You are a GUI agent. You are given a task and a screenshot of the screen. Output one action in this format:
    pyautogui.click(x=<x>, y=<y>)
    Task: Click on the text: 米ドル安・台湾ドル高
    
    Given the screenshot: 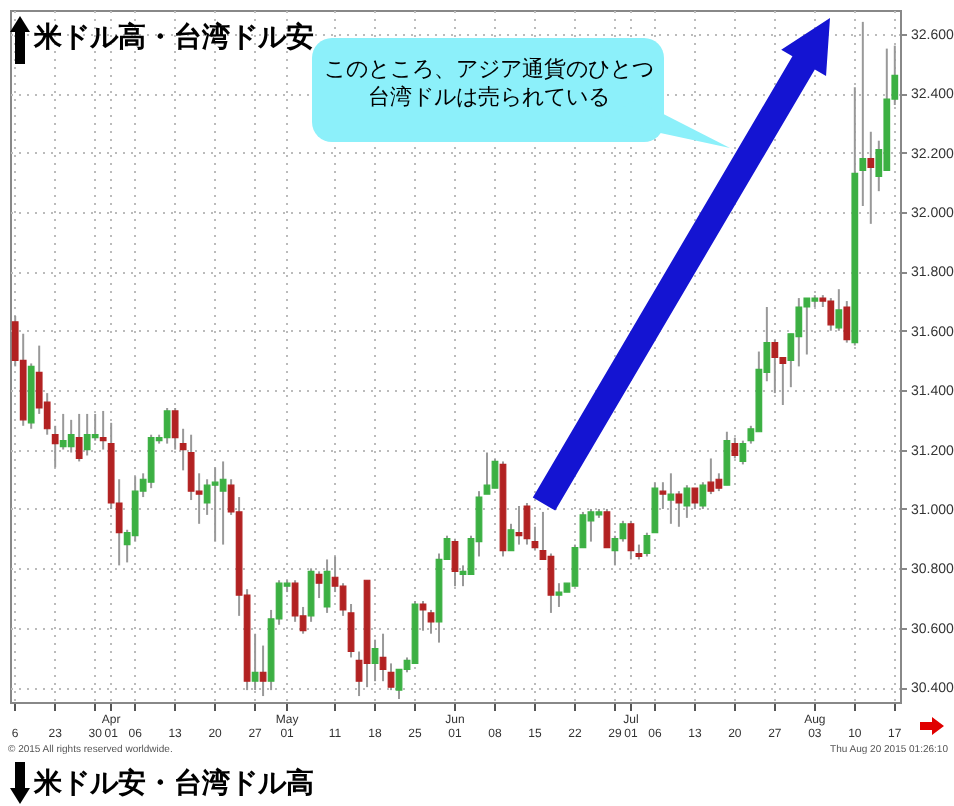 What is the action you would take?
    pyautogui.click(x=174, y=784)
    